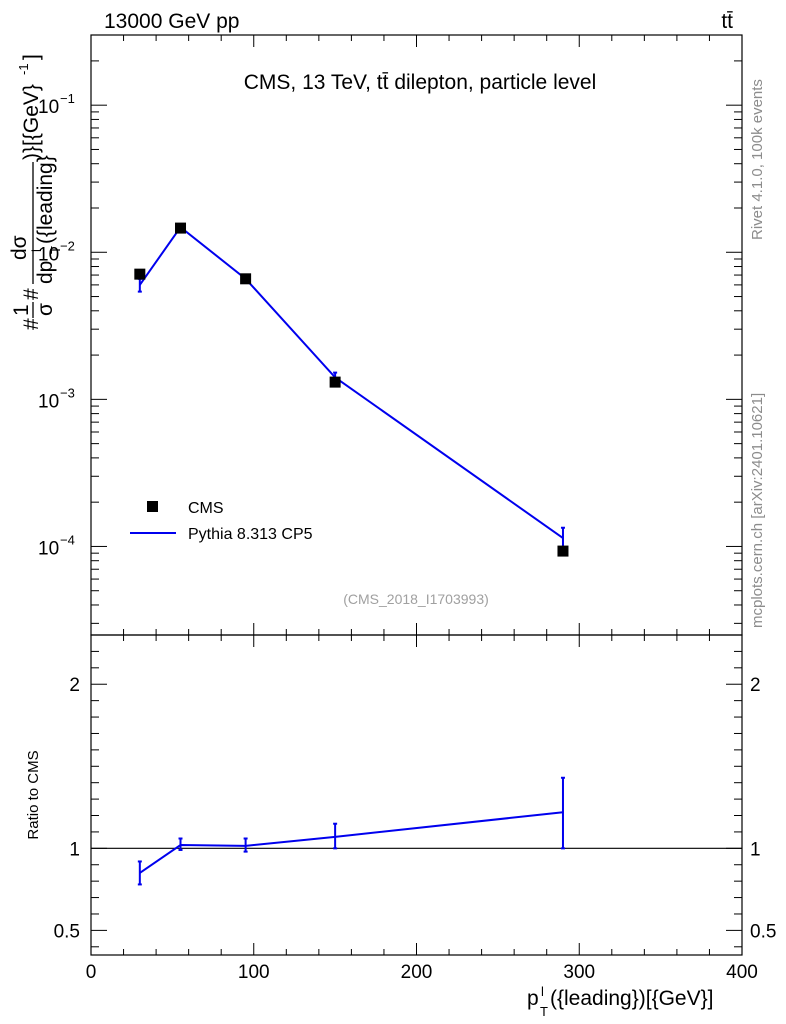 This screenshot has height=1024, width=786. Describe the element at coordinates (31, 324) in the screenshot. I see `ylabel-prefix: #` at that location.